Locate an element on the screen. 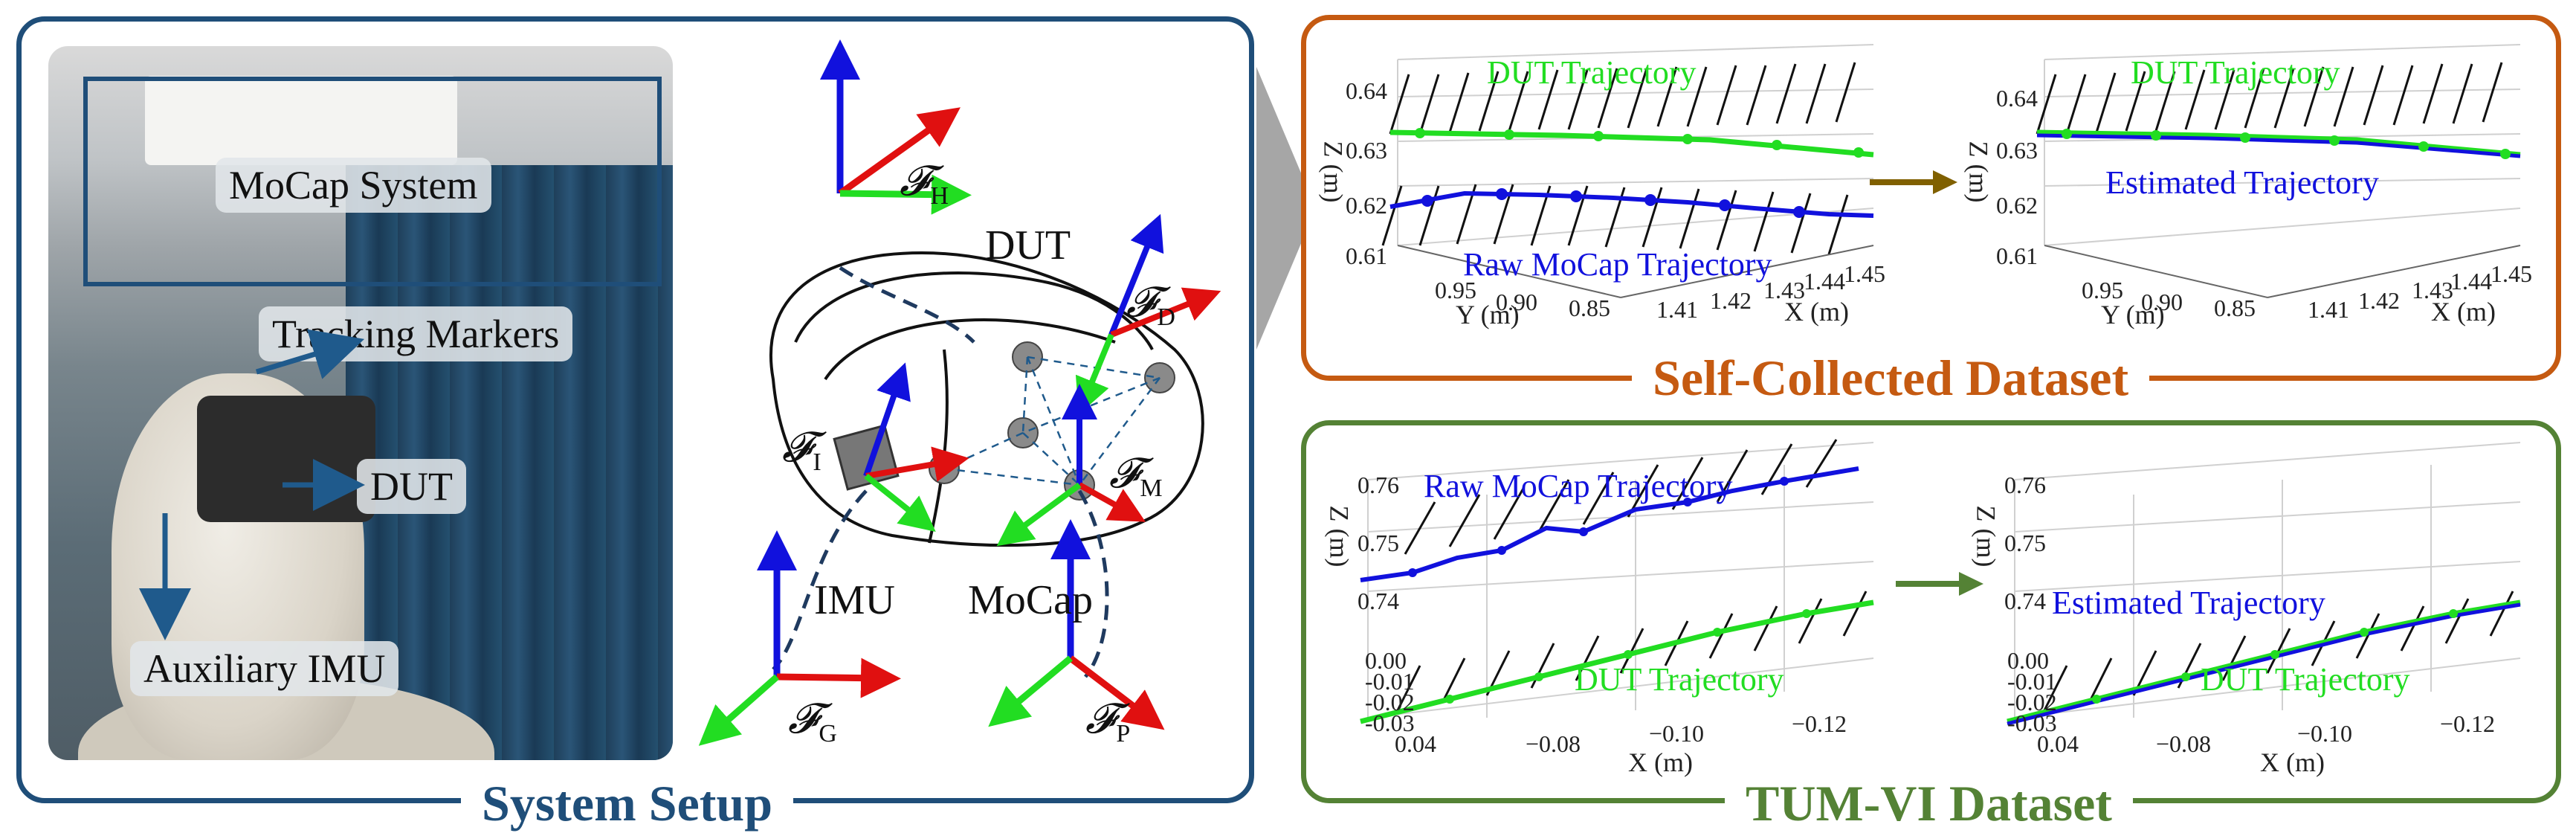 This screenshot has height=833, width=2576. frame-h-axes is located at coordinates (896, 127).